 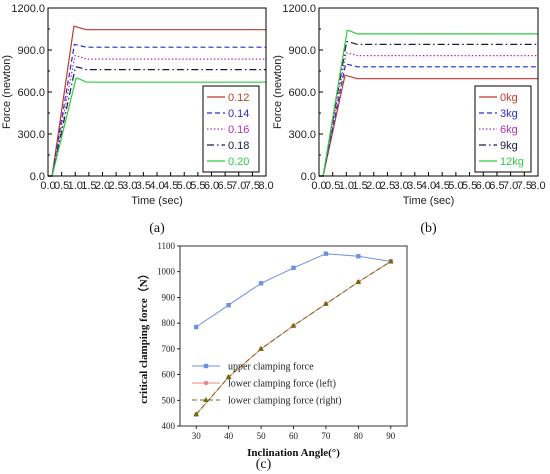 I want to click on chart-a-y-ticks: 0.0 300.0 600.0 900.0 1200.0, so click(x=31, y=93).